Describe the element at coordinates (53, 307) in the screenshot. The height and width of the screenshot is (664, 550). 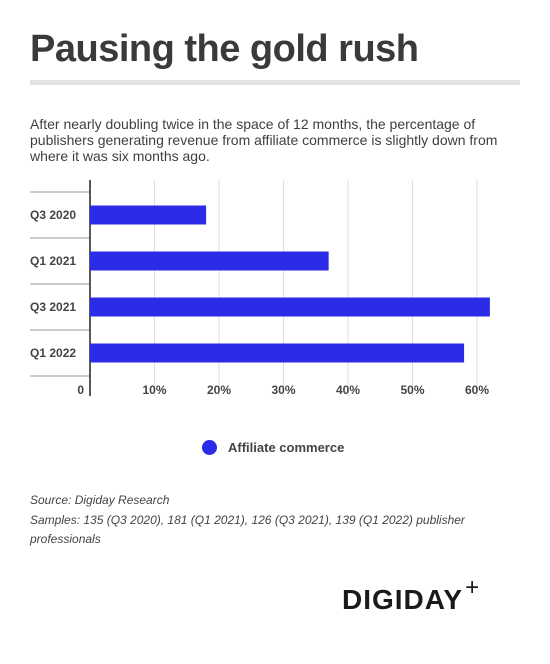
I see `category-label: Q3 2021` at that location.